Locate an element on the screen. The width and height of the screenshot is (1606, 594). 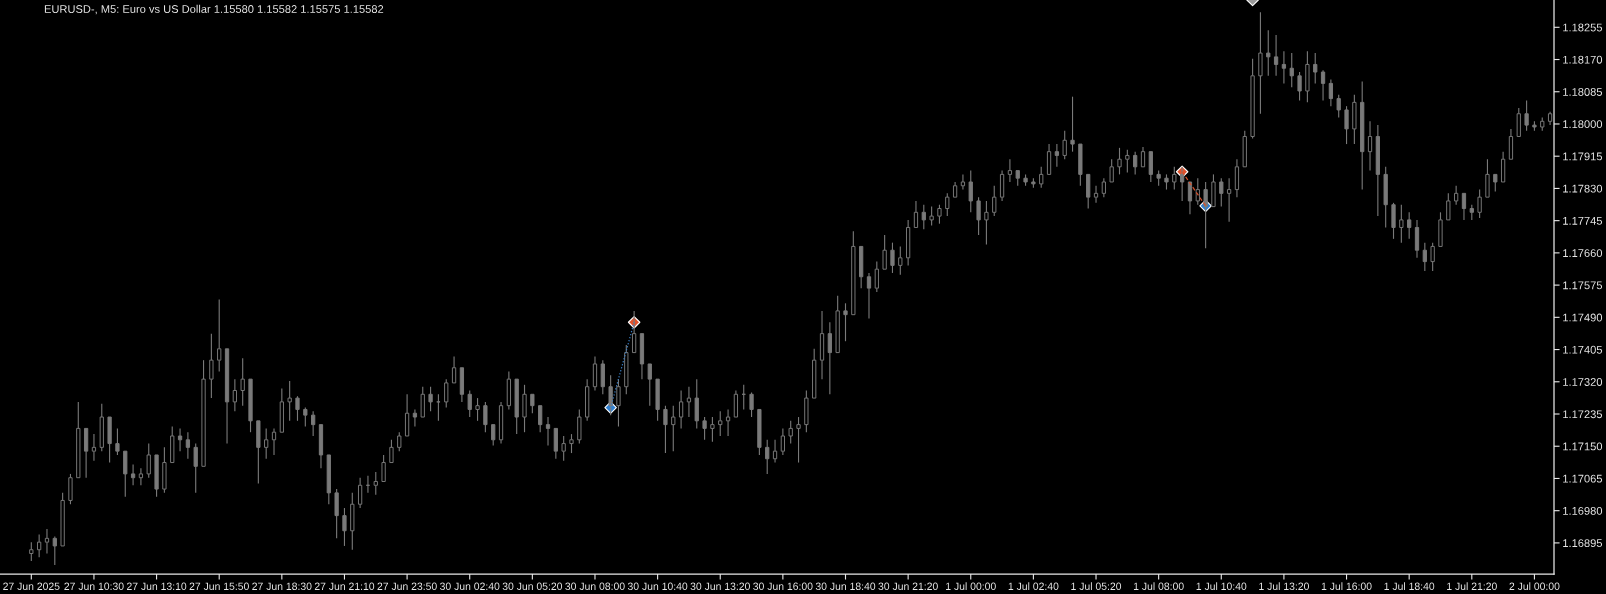
x-tick-label: 1 Jul 21:20 is located at coordinates (1472, 586).